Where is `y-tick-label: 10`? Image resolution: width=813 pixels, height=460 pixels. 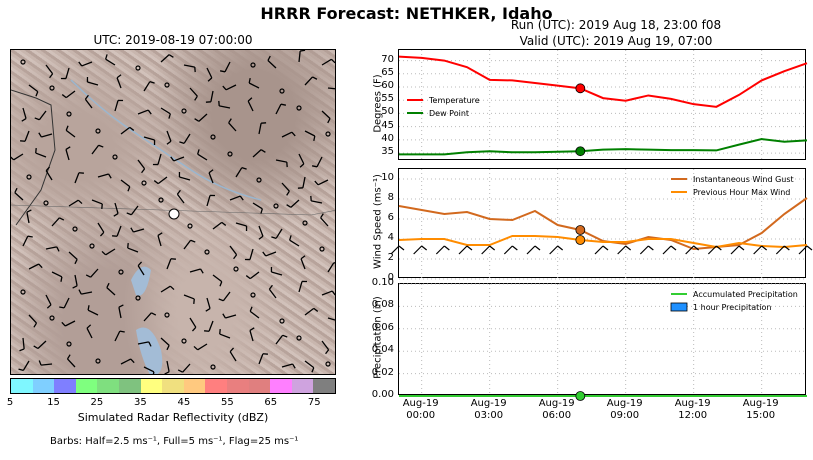
y-tick-label: 10 is located at coordinates (387, 177).